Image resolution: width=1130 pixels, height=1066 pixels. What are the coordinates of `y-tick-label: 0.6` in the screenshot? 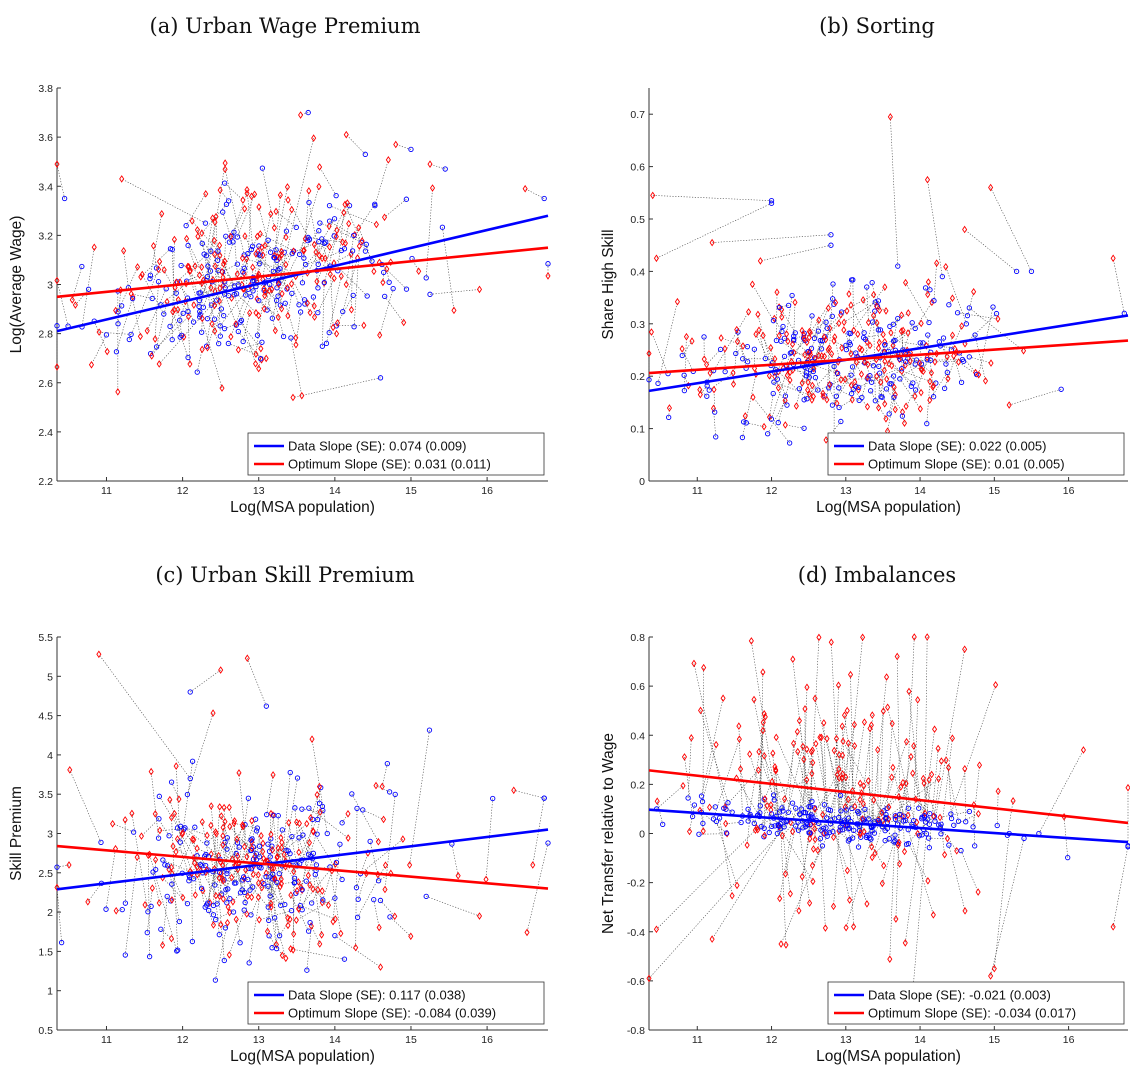 It's located at (637, 168).